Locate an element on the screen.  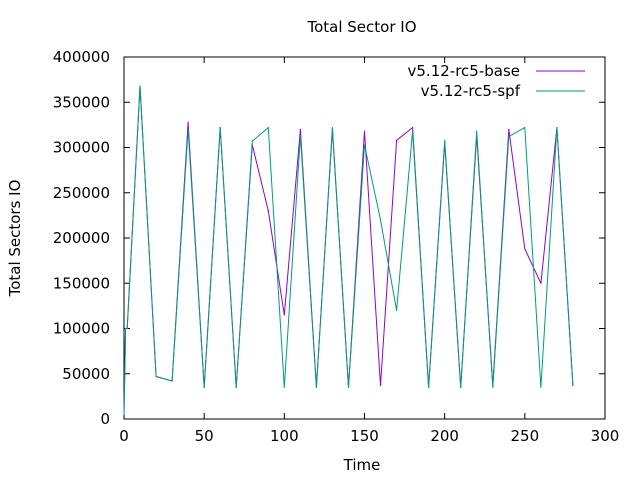
y-tick-label: 400000 is located at coordinates (81, 57).